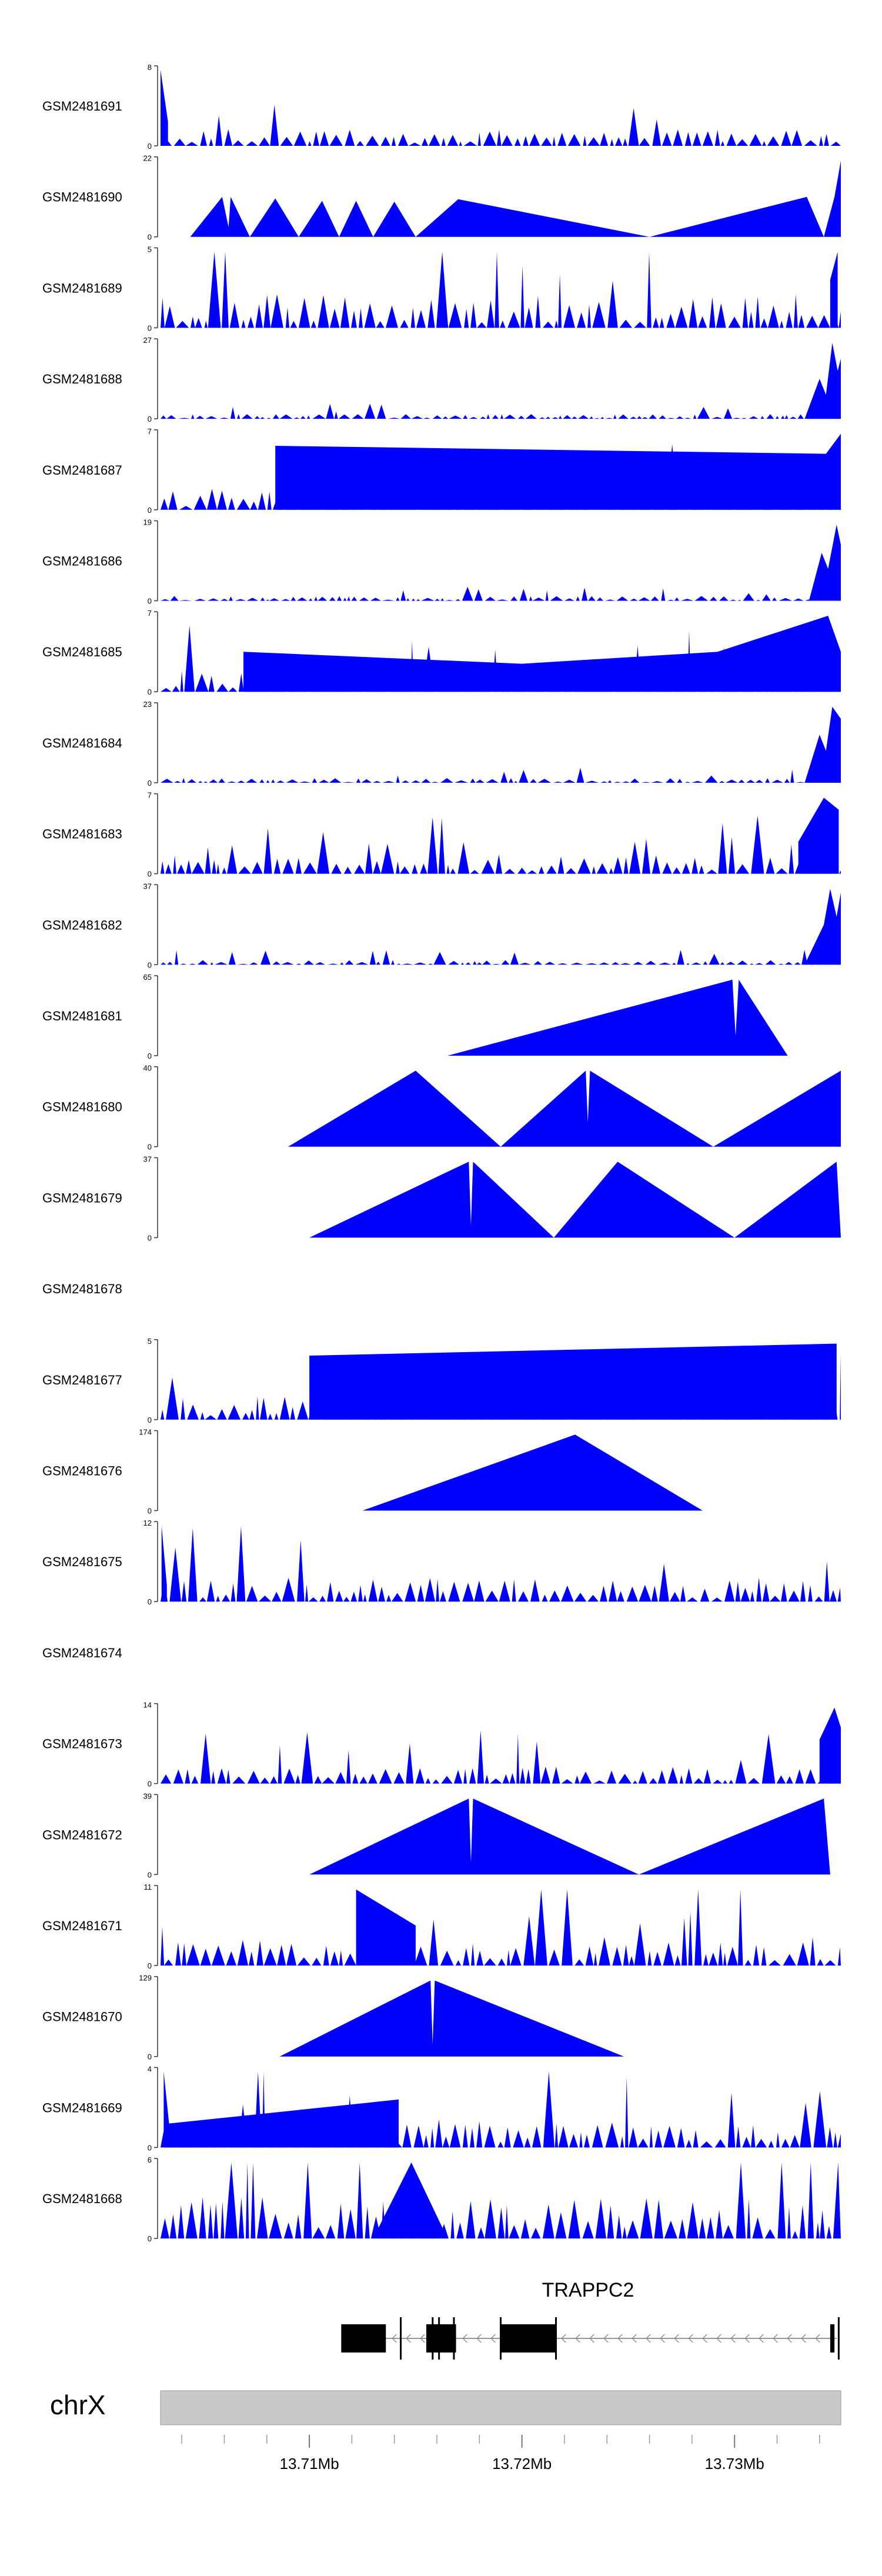 The image size is (882, 2576). What do you see at coordinates (147, 340) in the screenshot?
I see `y-max-label: 27` at bounding box center [147, 340].